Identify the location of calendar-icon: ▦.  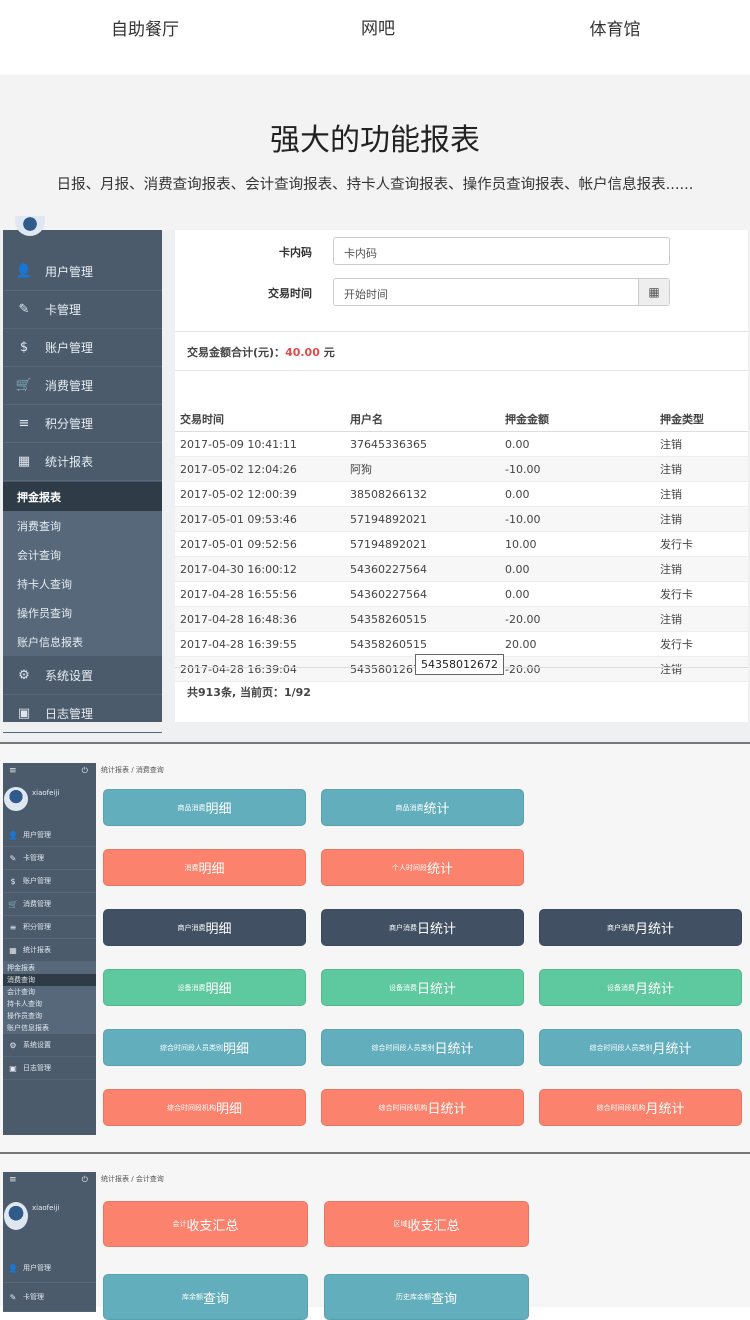
(653, 292).